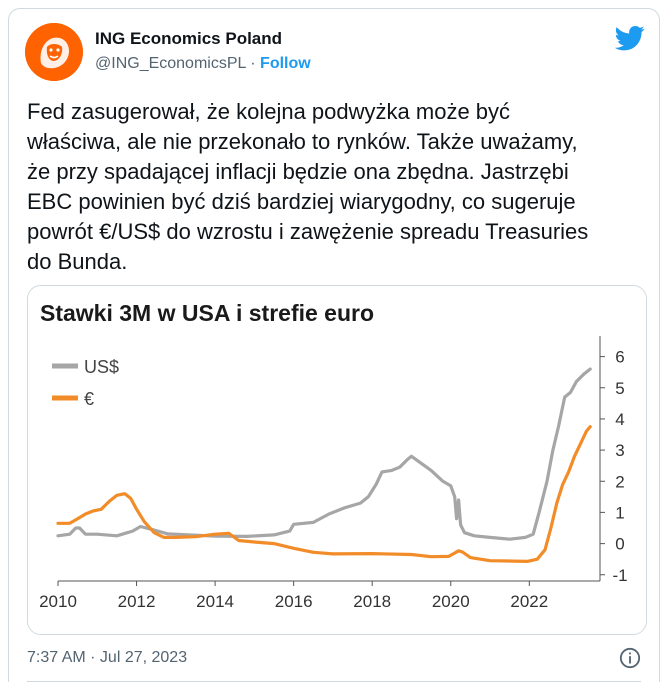 The height and width of the screenshot is (682, 670). I want to click on x-tick-label: 2014, so click(215, 601).